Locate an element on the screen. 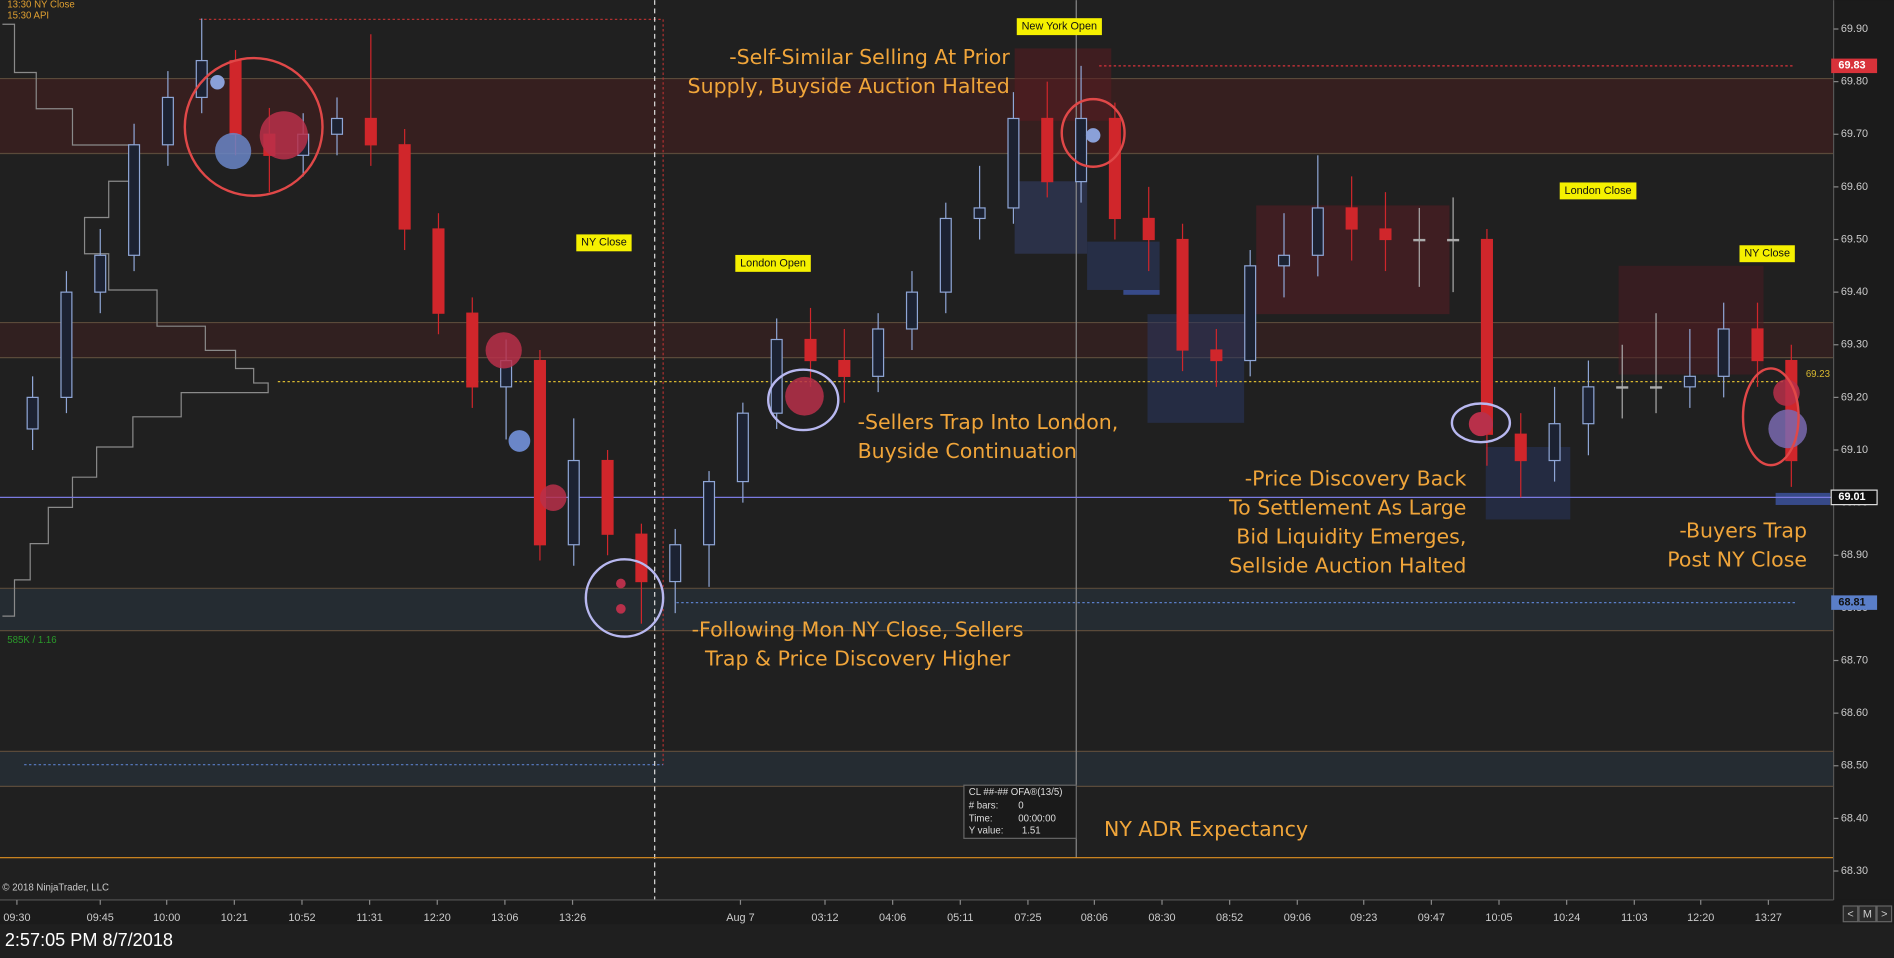  y-tick-label: 68.40 is located at coordinates (1854, 818).